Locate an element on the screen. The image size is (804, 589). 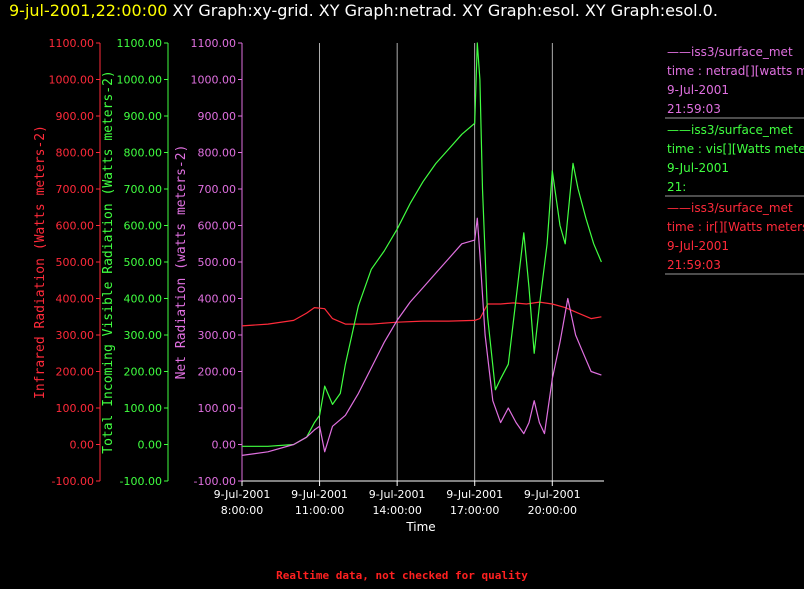
ir-tick-label: -100.00 is located at coordinates (73, 481).